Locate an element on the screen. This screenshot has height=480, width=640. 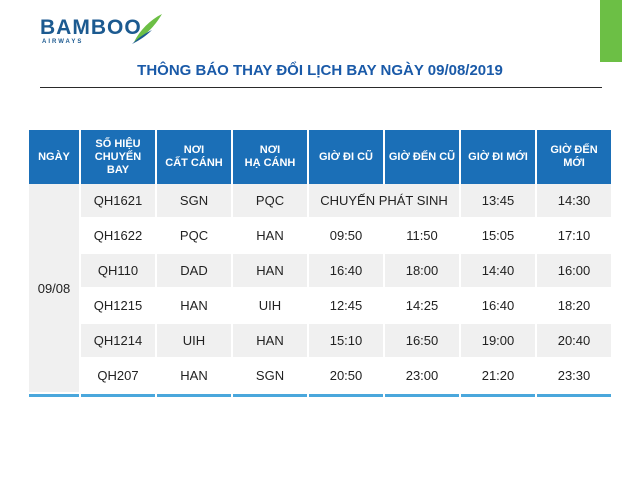
bamboo-airways-logo: BAMBOO AIRWAYS is located at coordinates (101, 29).